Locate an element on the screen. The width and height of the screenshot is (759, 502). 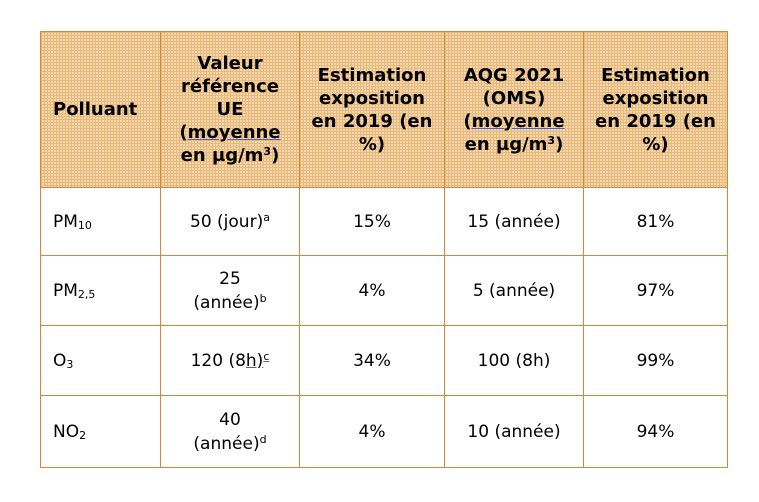
aqg-value-cell: 100 (8h) is located at coordinates (514, 360).